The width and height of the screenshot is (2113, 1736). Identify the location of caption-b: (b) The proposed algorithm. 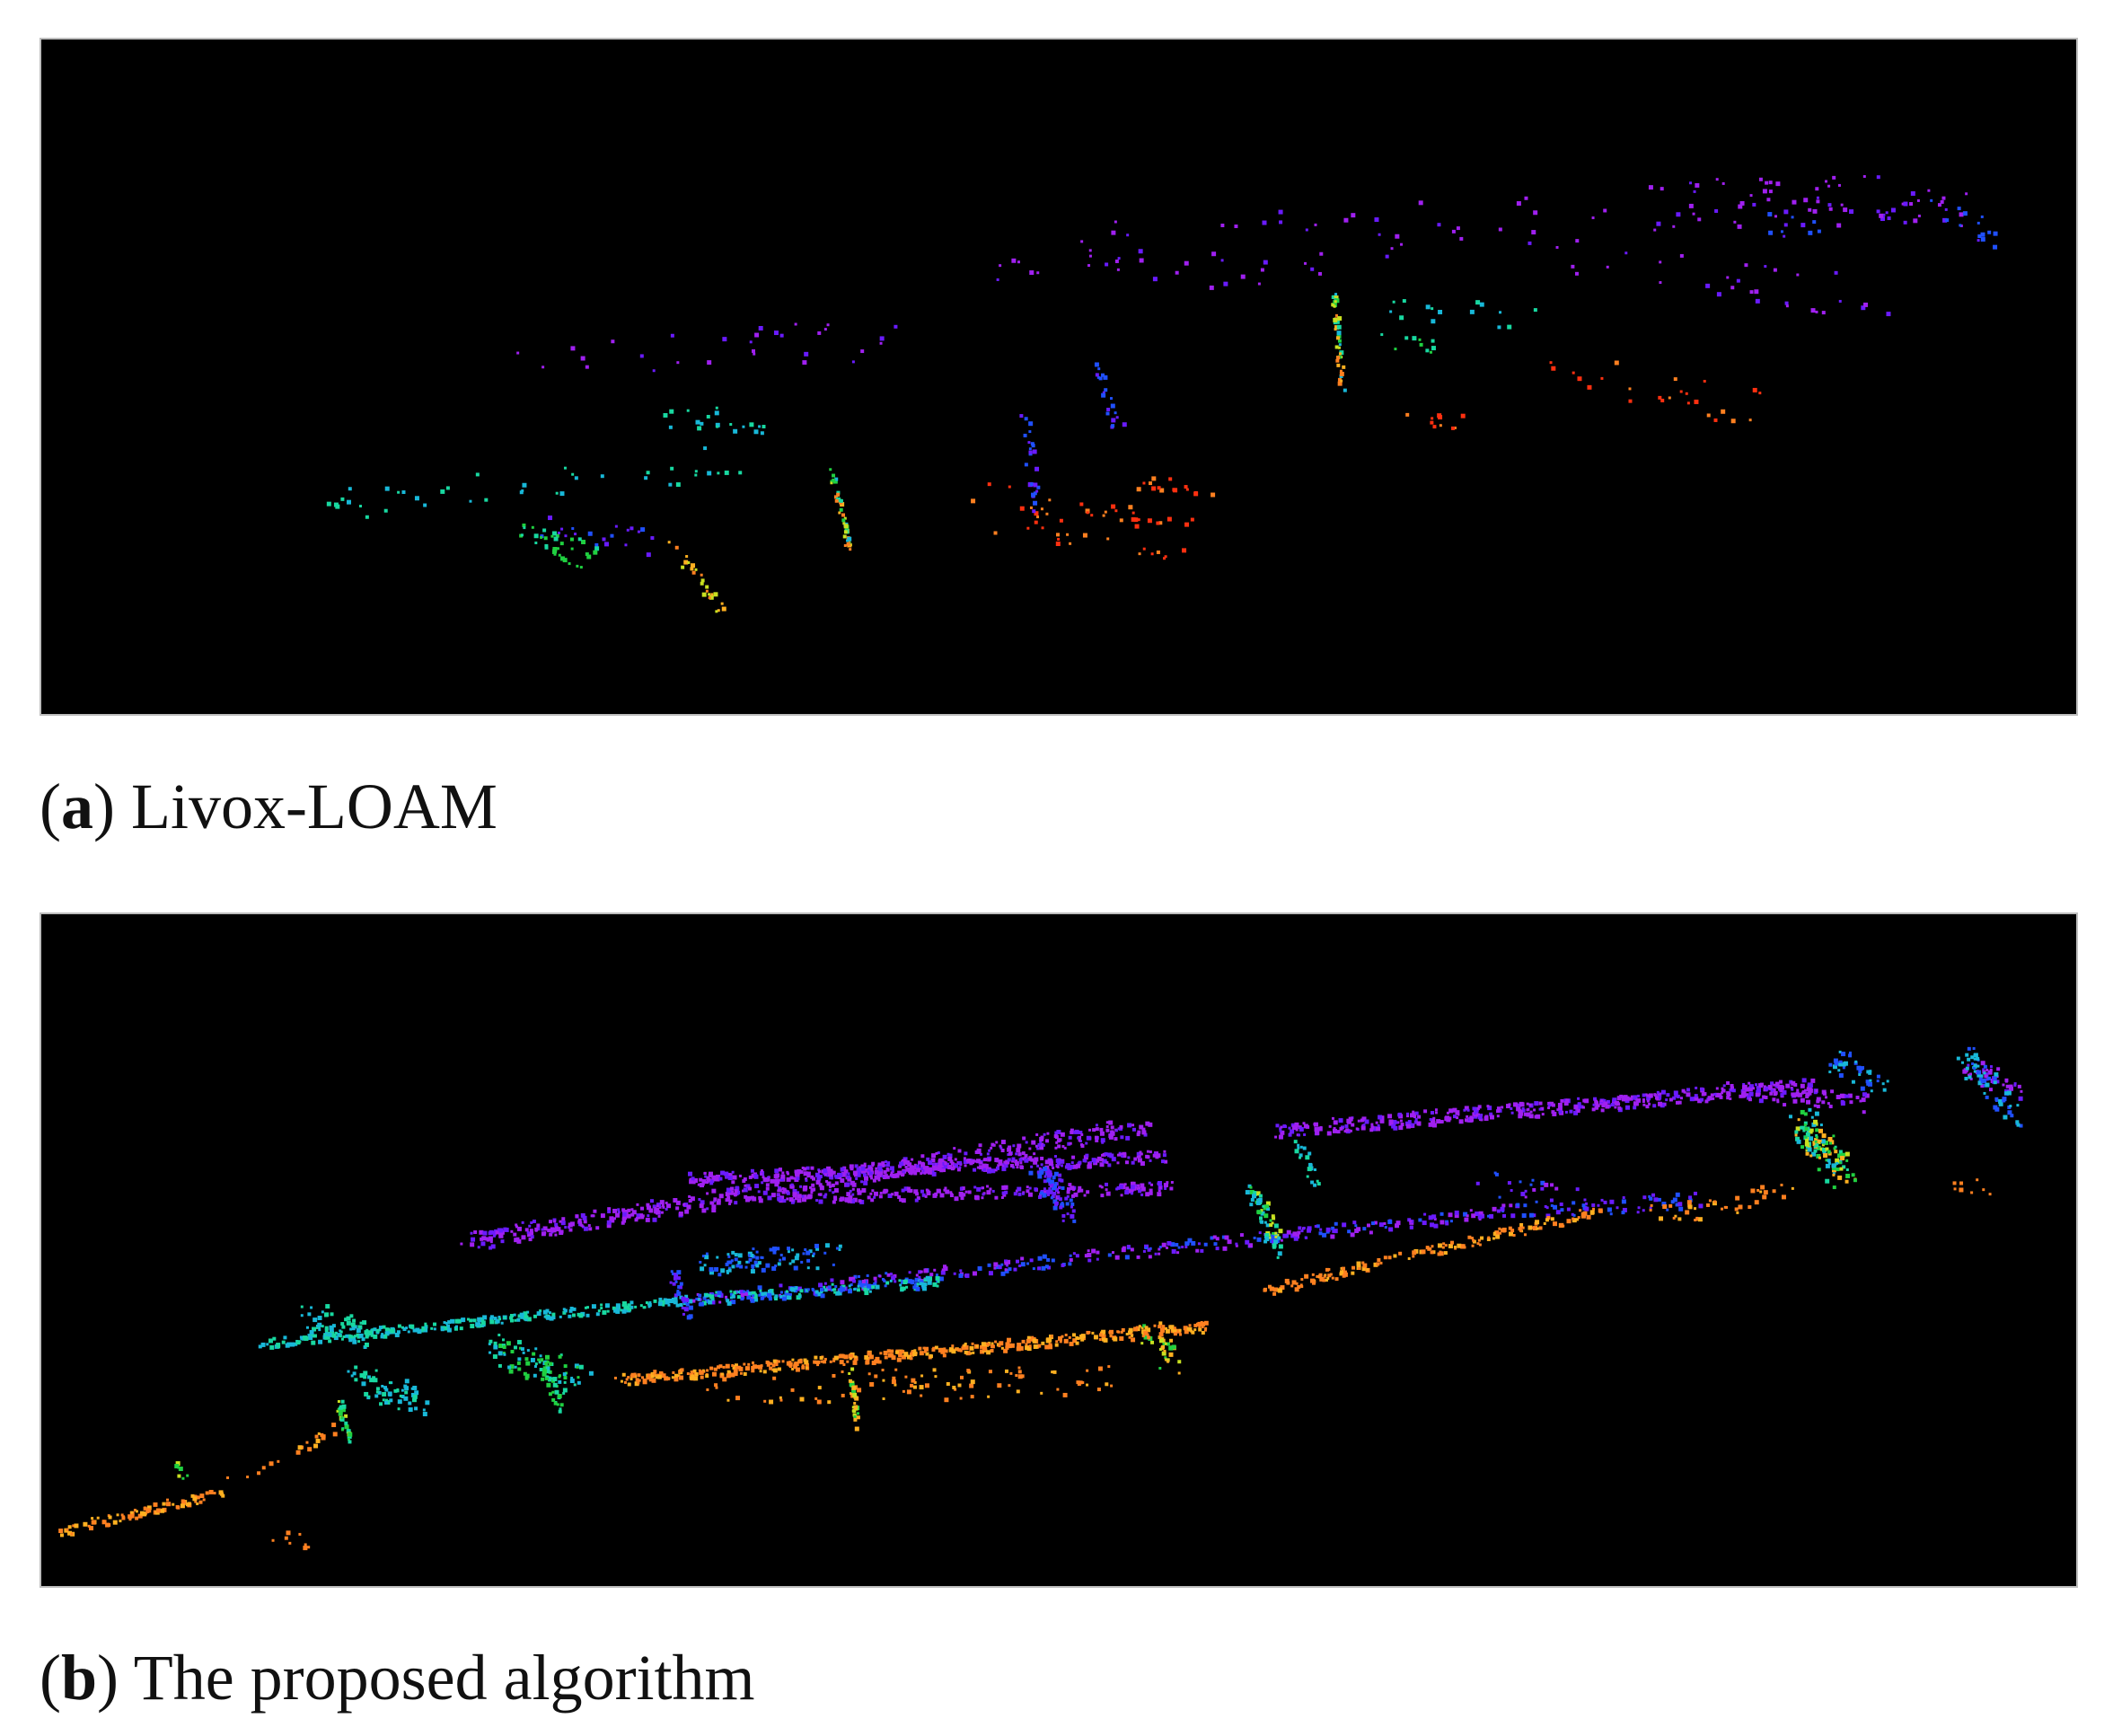
(397, 1678).